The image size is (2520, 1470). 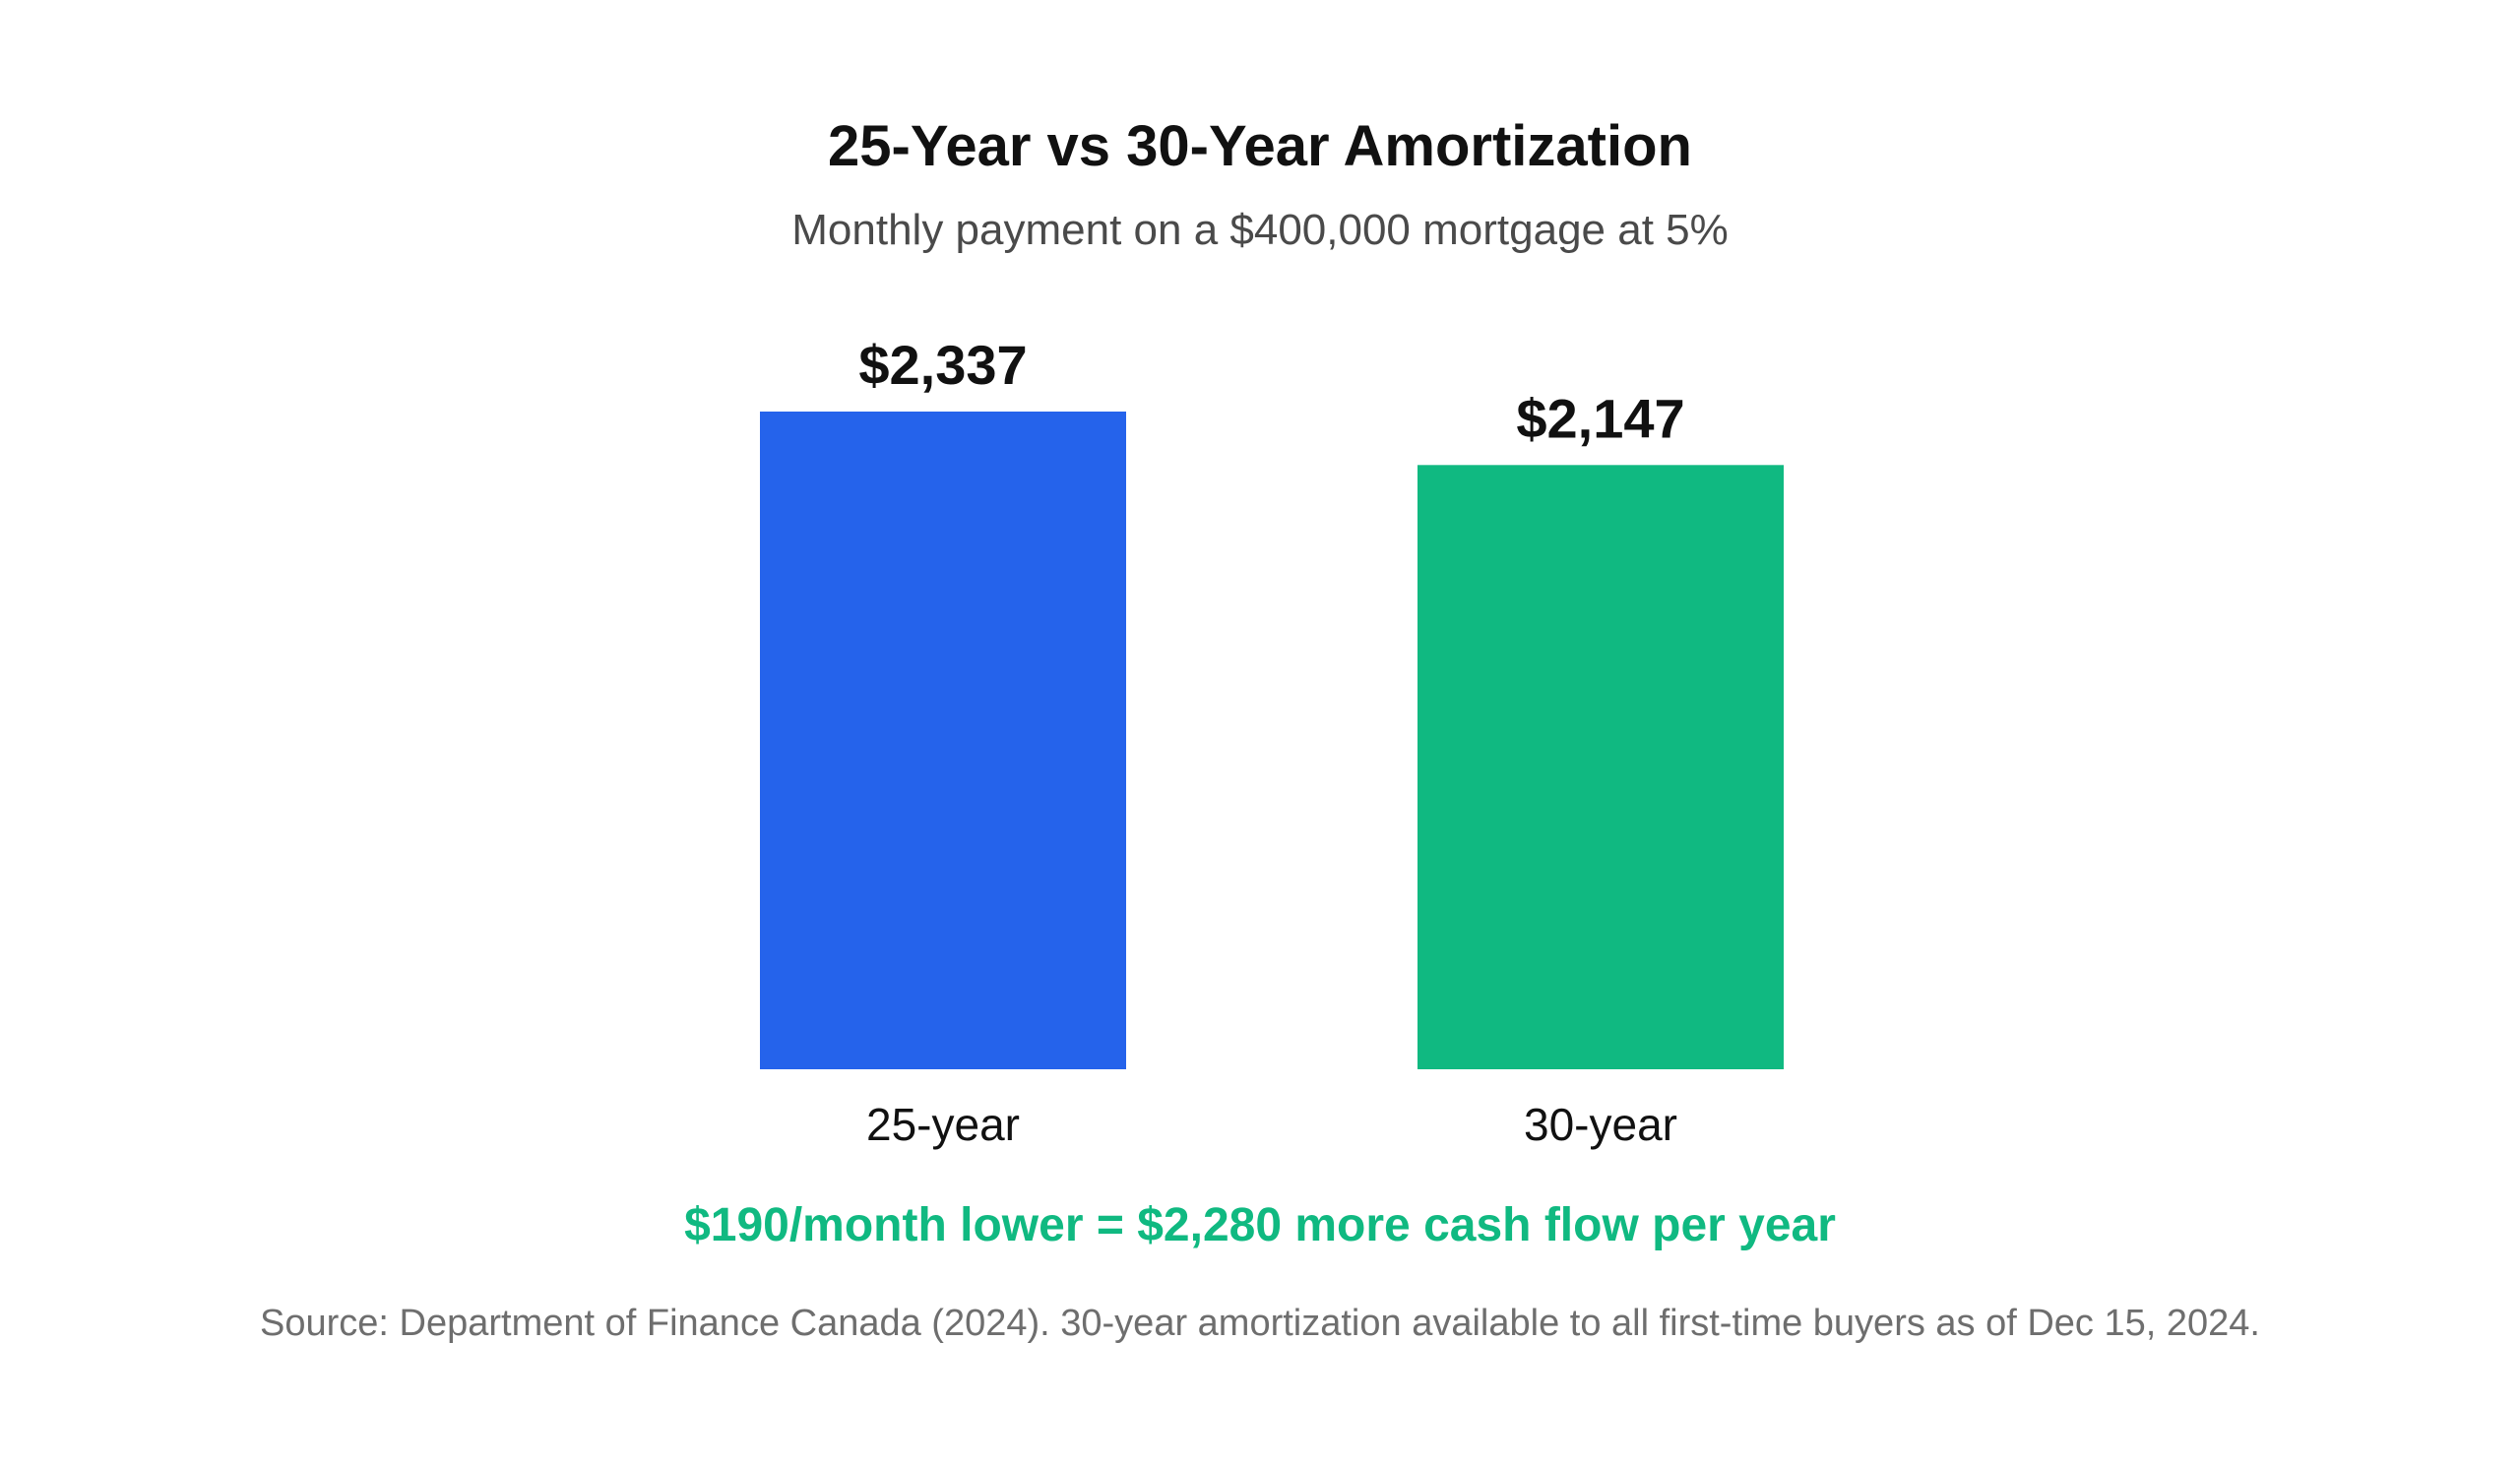 What do you see at coordinates (1260, 146) in the screenshot?
I see `chart-title: 25-Year vs 30-Year Amortization` at bounding box center [1260, 146].